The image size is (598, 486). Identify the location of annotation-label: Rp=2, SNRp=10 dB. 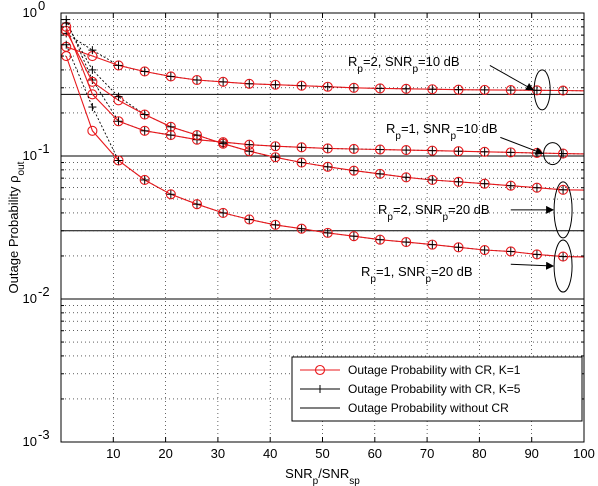
(404, 64).